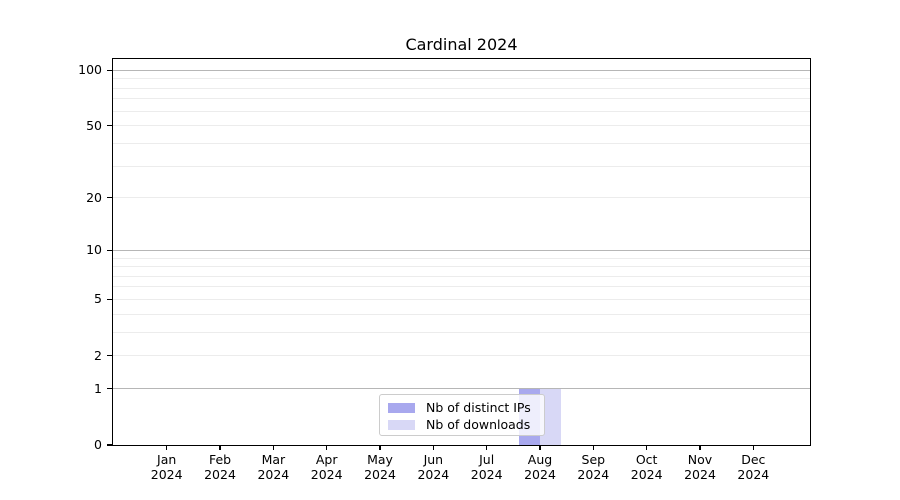  I want to click on chart-title: Cardinal 2024, so click(461, 44).